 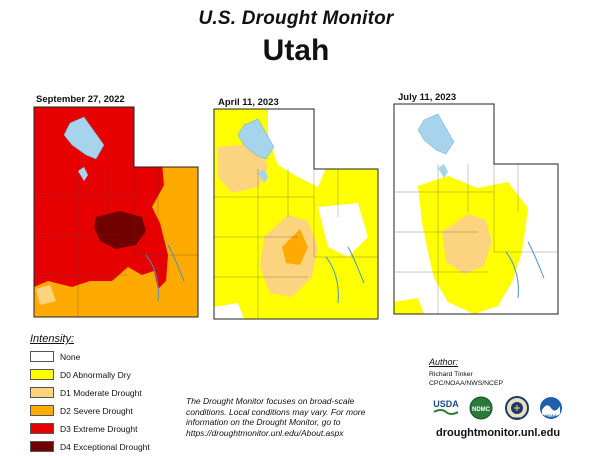 What do you see at coordinates (518, 418) in the screenshot?
I see `doc-seal-text: DOC` at bounding box center [518, 418].